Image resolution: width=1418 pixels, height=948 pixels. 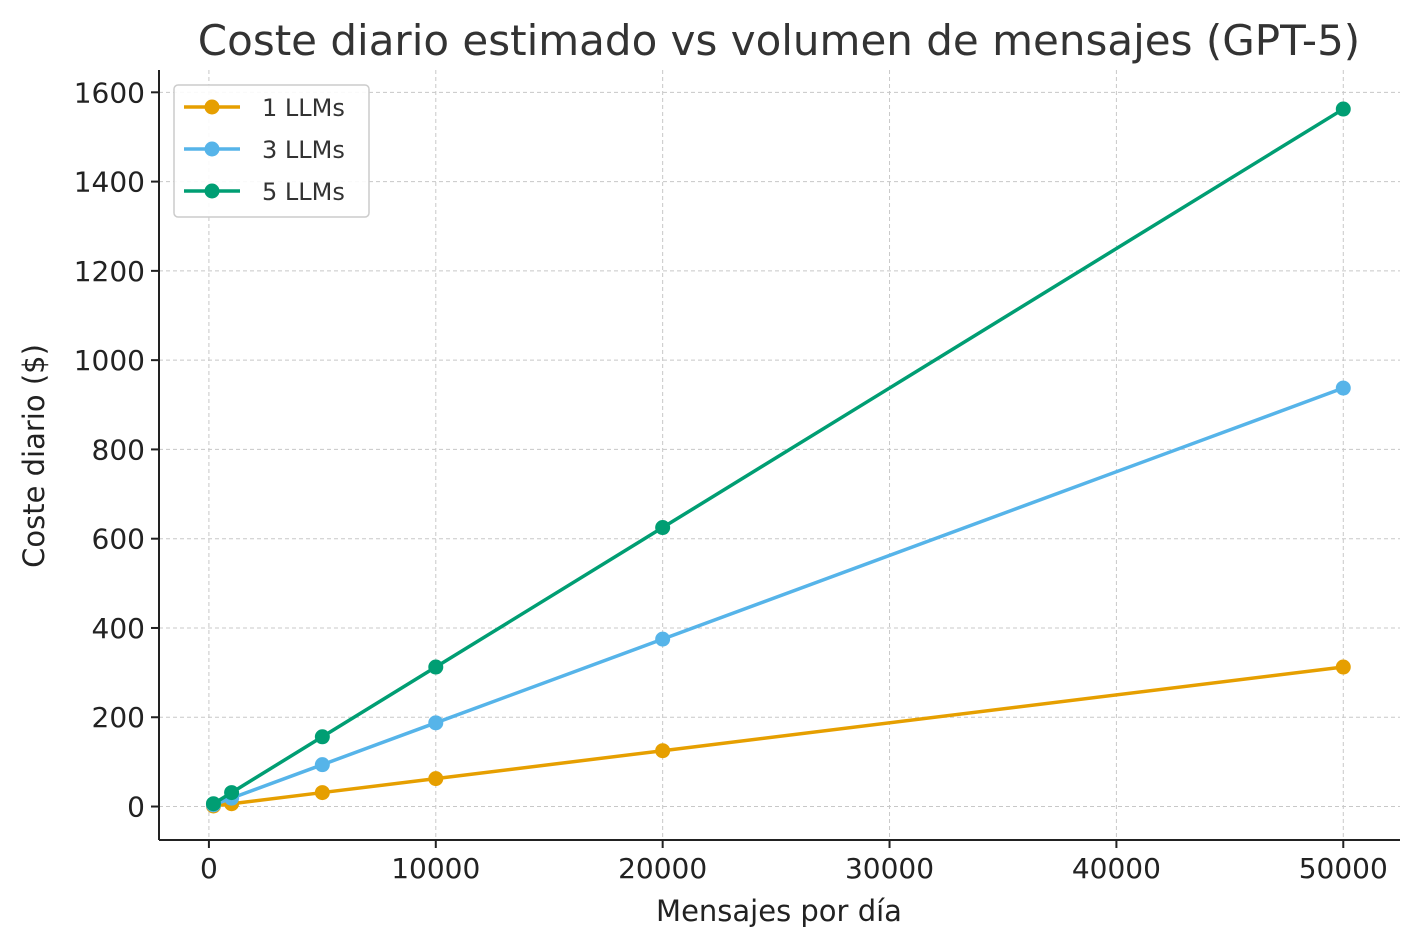 I want to click on y-tick-label: 0, so click(x=136, y=807).